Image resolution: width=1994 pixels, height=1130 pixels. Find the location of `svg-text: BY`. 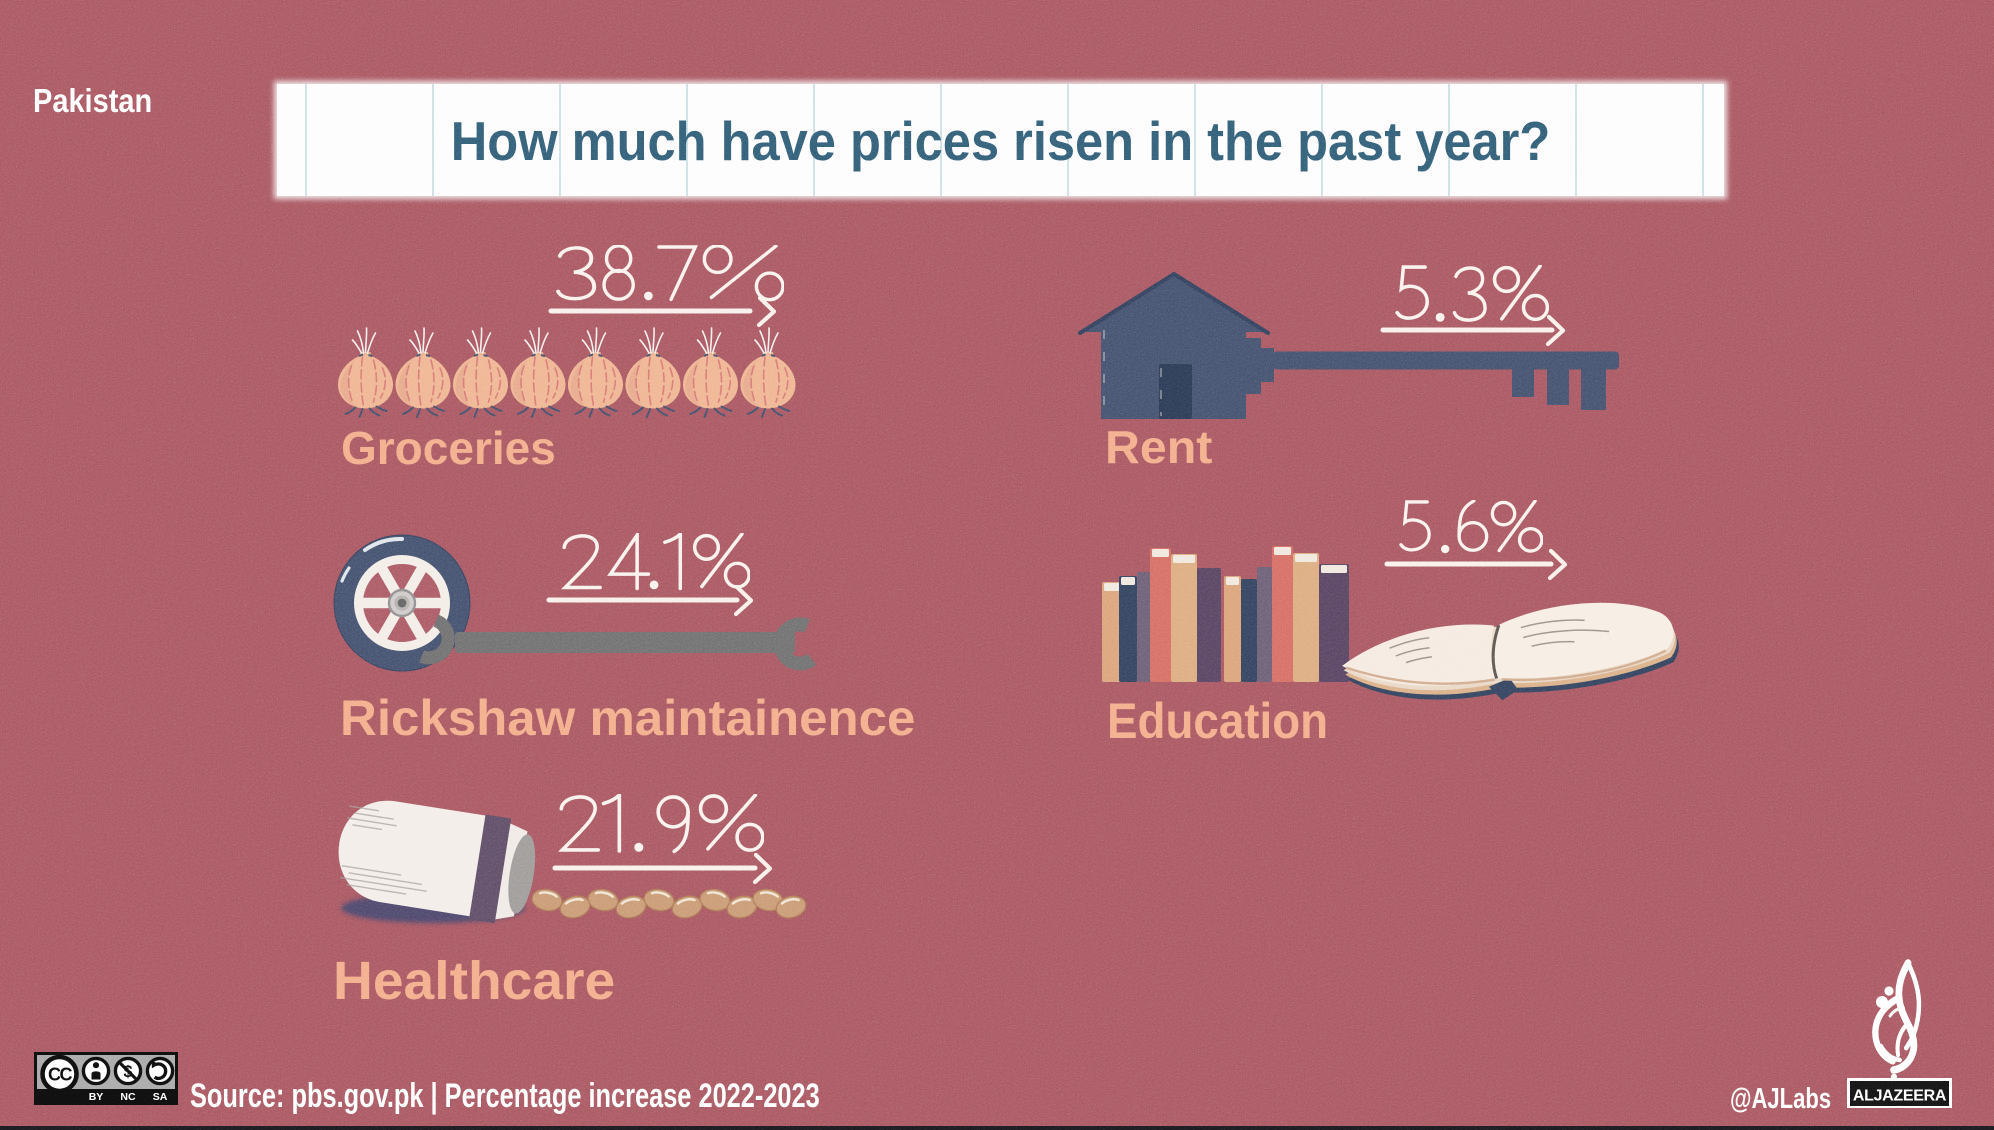

svg-text: BY is located at coordinates (96, 1097).